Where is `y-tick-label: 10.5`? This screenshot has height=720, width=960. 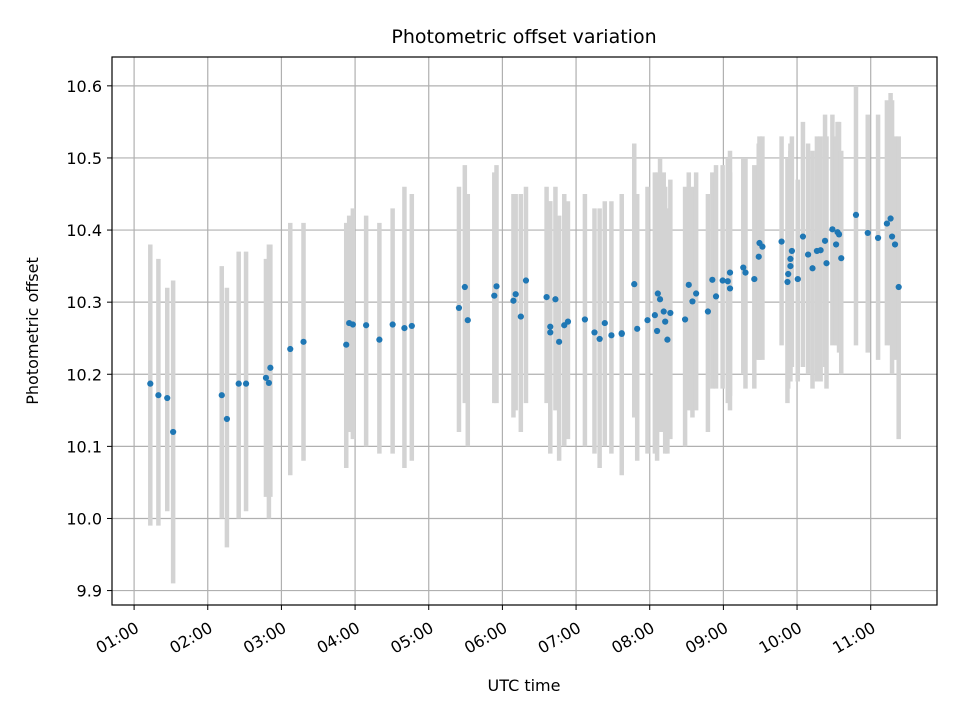
y-tick-label: 10.5 is located at coordinates (84, 158).